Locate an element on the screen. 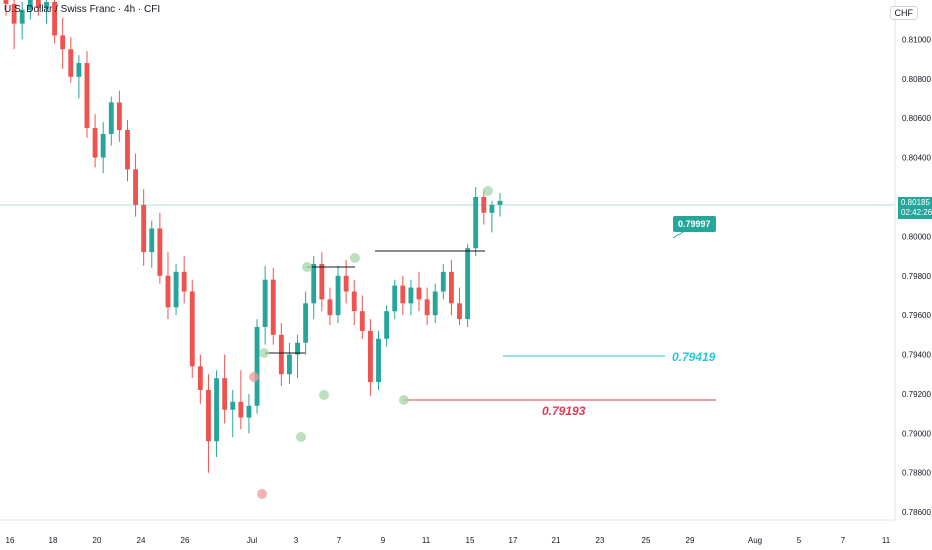  time-axis: 16 18 20 24 26 Jul 3 7 9 11 15 17 21 23 25 29 Aug 5 7 11 is located at coordinates (447, 532).